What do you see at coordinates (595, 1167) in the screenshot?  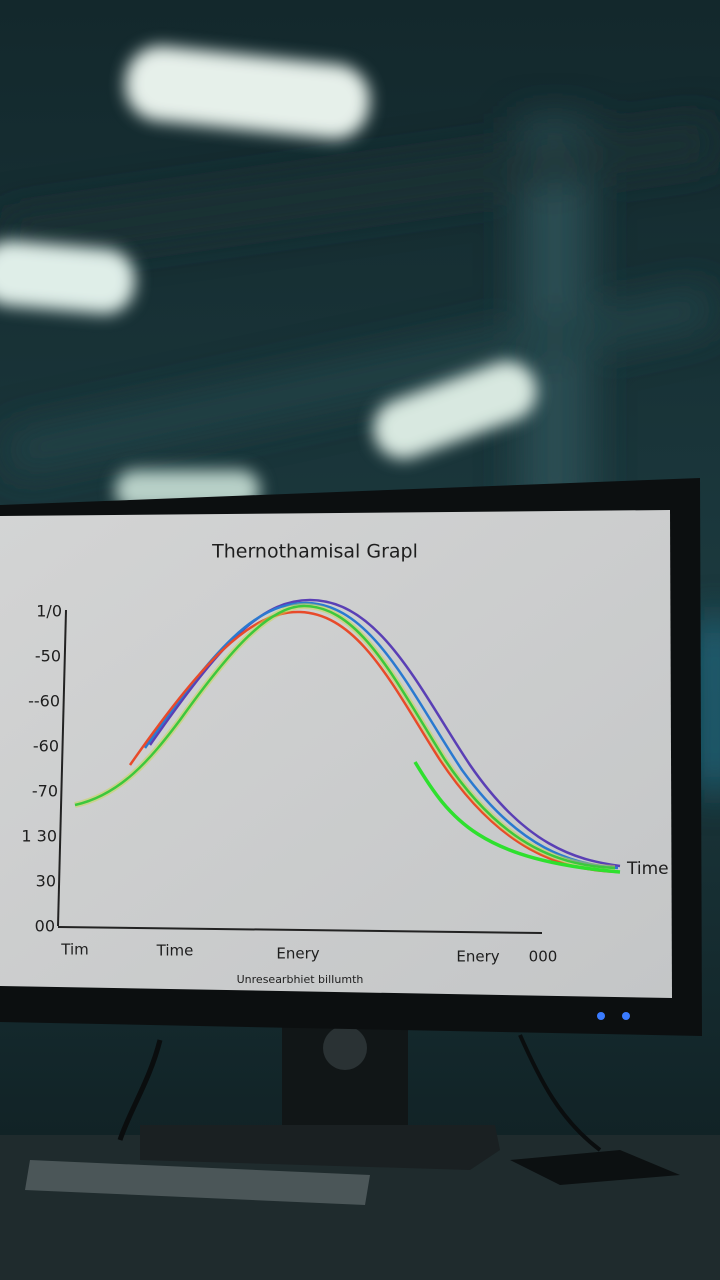 I see `mouse` at bounding box center [595, 1167].